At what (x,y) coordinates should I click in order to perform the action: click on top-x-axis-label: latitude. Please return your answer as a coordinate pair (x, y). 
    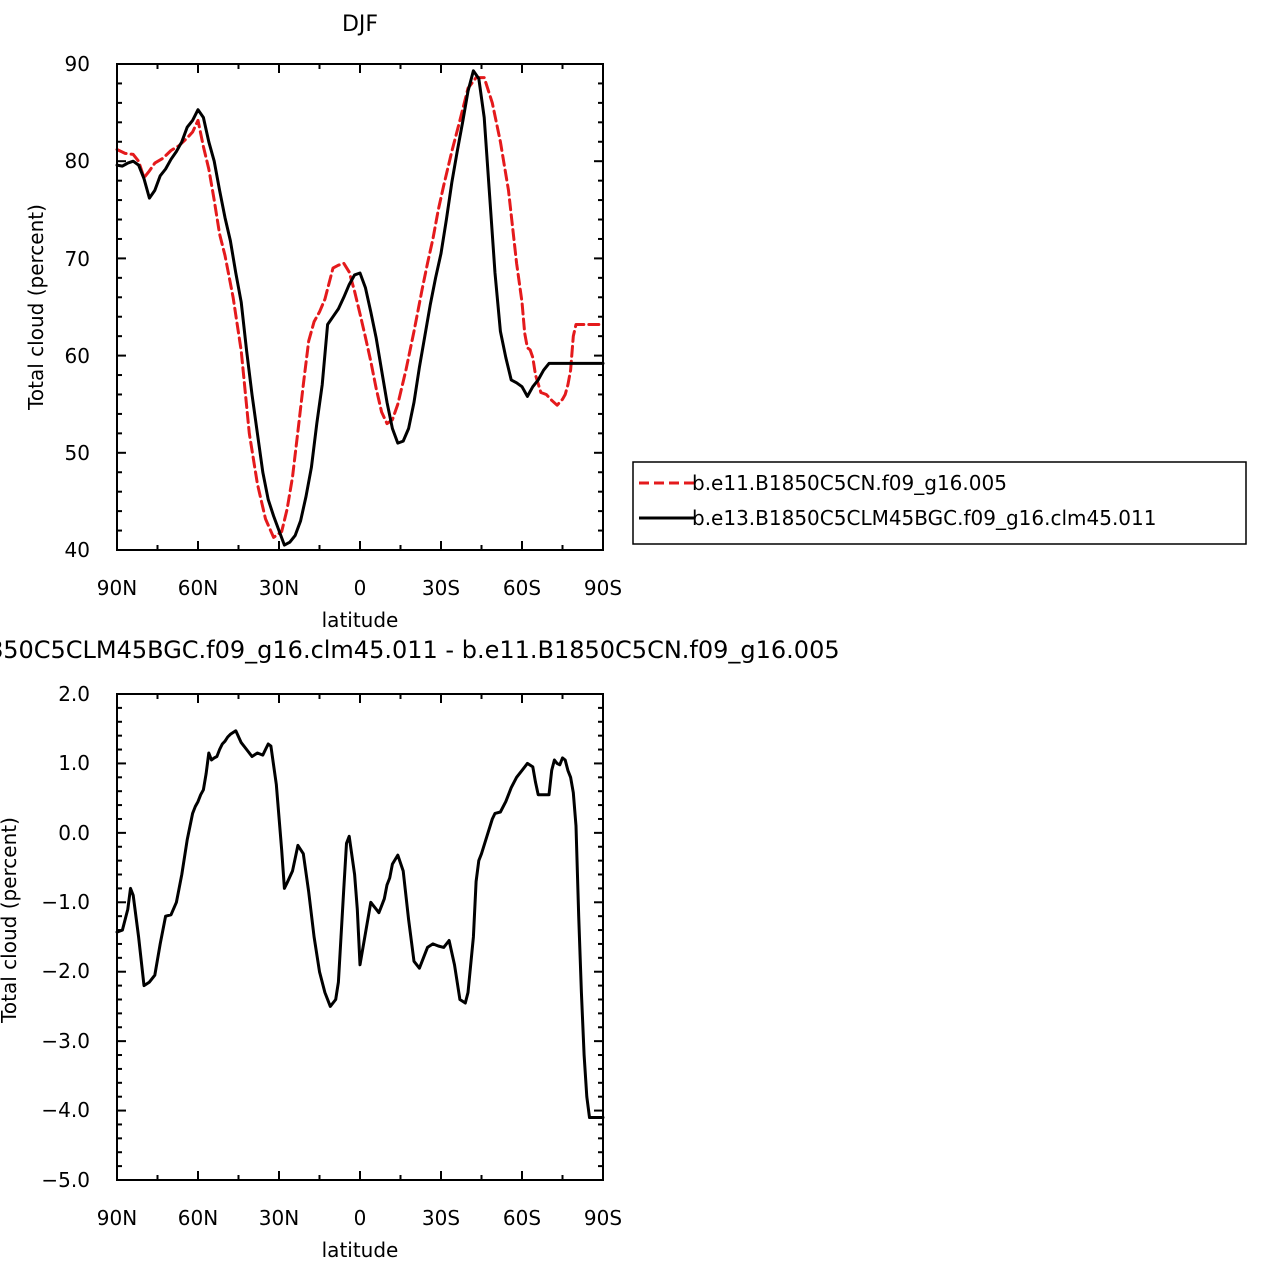
    Looking at the image, I should click on (360, 620).